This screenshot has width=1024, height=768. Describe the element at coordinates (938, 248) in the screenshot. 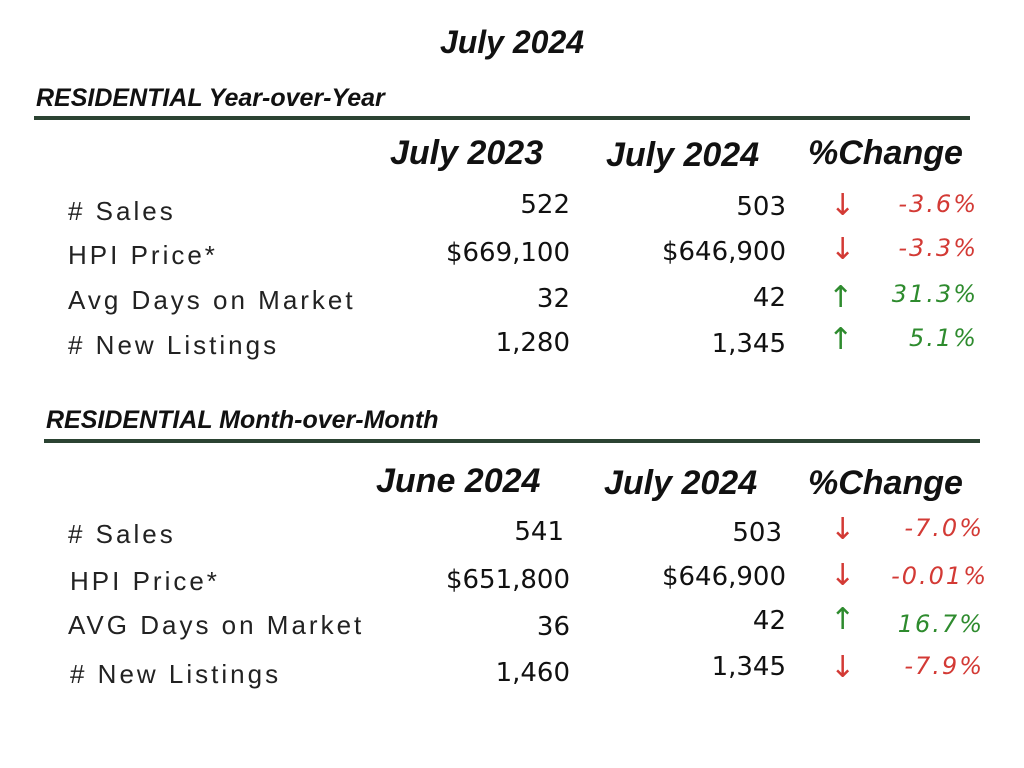

I see `yoy-change-hpi: -3.3%` at that location.